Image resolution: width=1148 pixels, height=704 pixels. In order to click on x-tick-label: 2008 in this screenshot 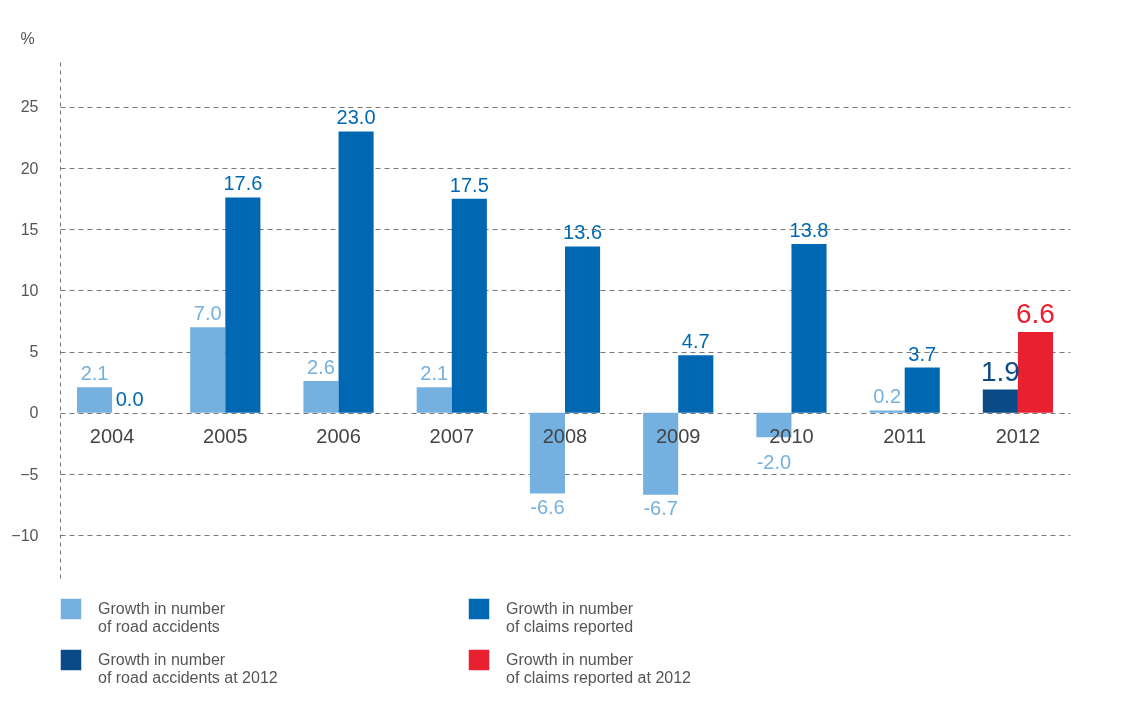, I will do `click(565, 436)`.